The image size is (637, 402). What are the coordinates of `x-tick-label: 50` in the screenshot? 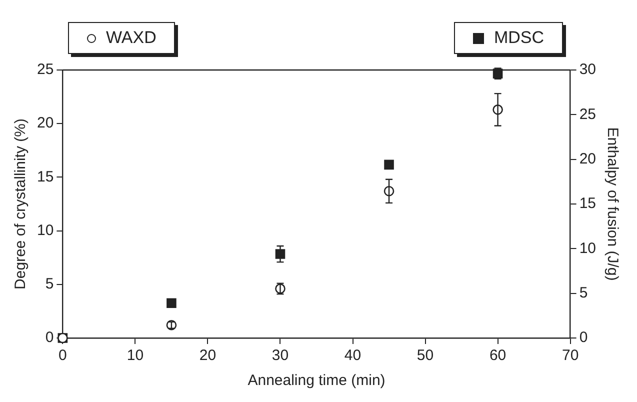 It's located at (425, 355).